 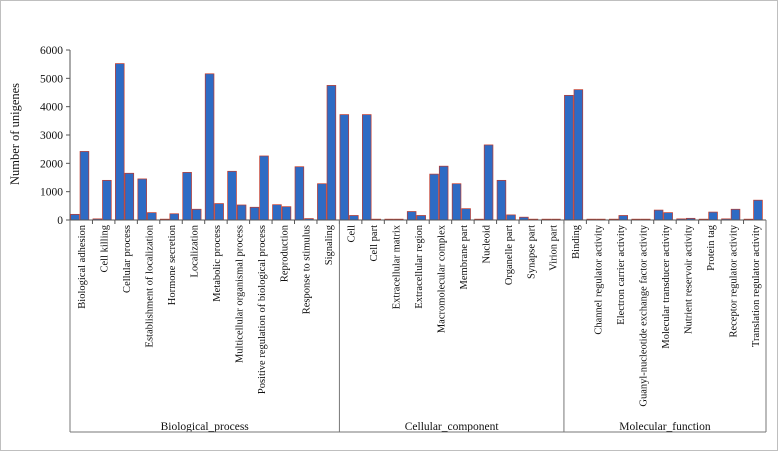 What do you see at coordinates (756, 285) in the screenshot?
I see `x-category-label: Translation regulator activity` at bounding box center [756, 285].